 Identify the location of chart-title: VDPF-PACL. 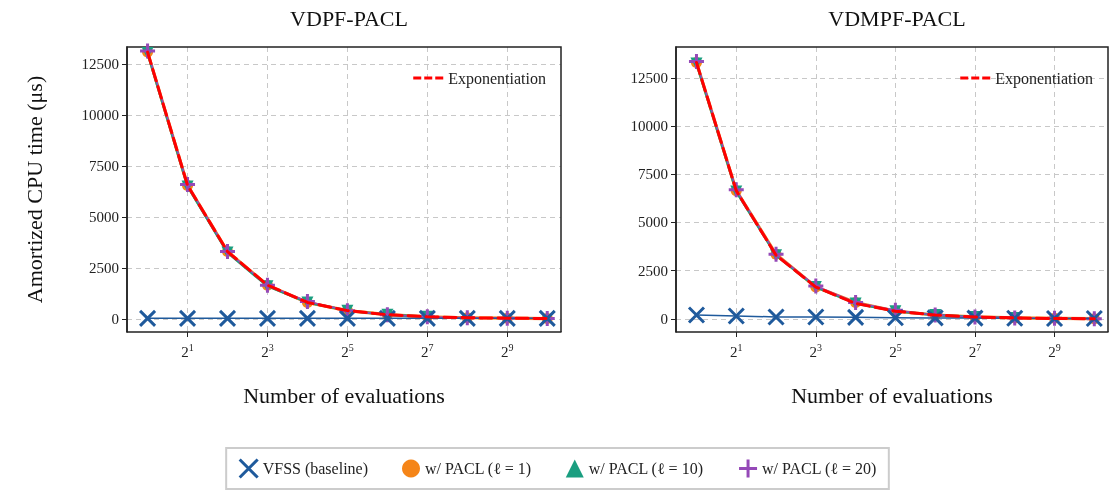
(349, 18).